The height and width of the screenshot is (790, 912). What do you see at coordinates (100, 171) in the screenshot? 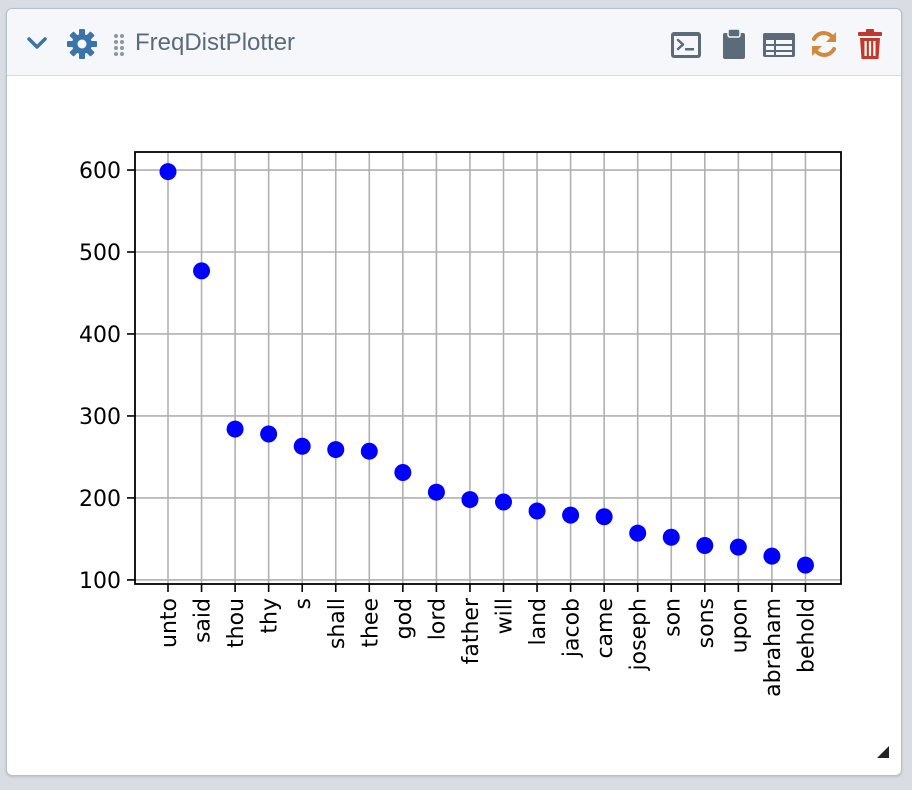
I see `y-tick-label: 600` at bounding box center [100, 171].